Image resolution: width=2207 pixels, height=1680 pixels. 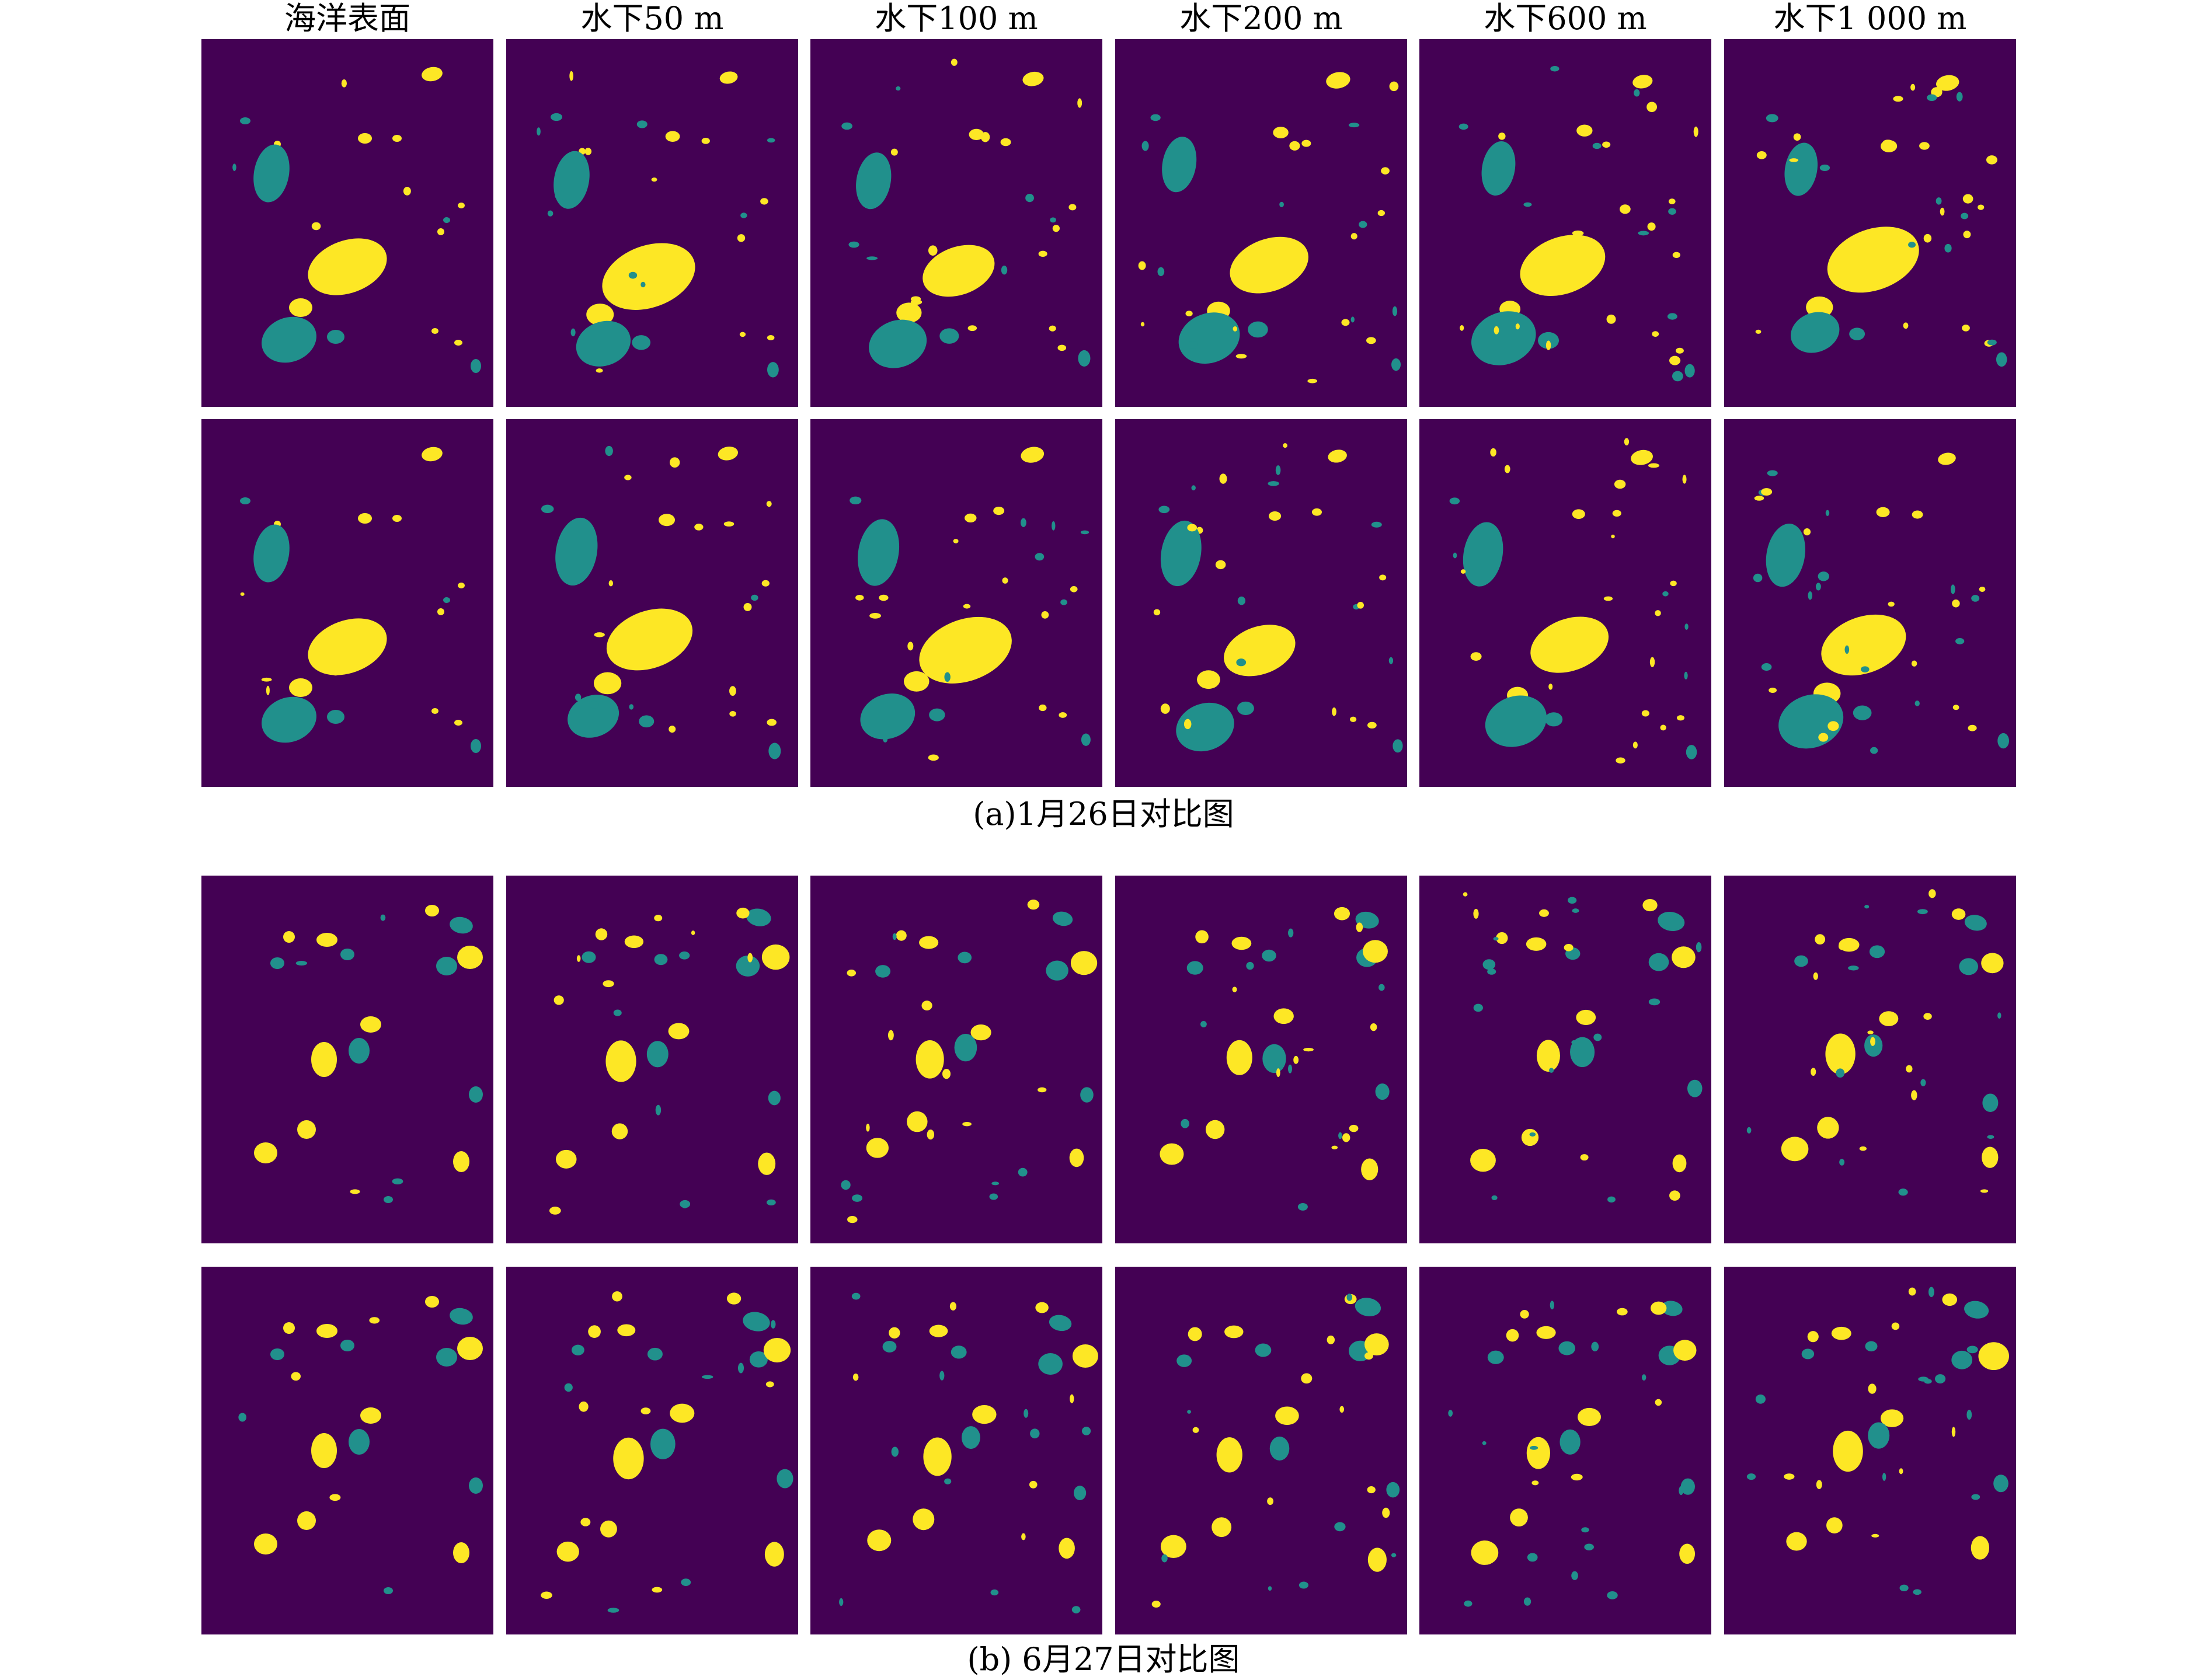 I want to click on panel-b-row2-col4, so click(x=1261, y=1450).